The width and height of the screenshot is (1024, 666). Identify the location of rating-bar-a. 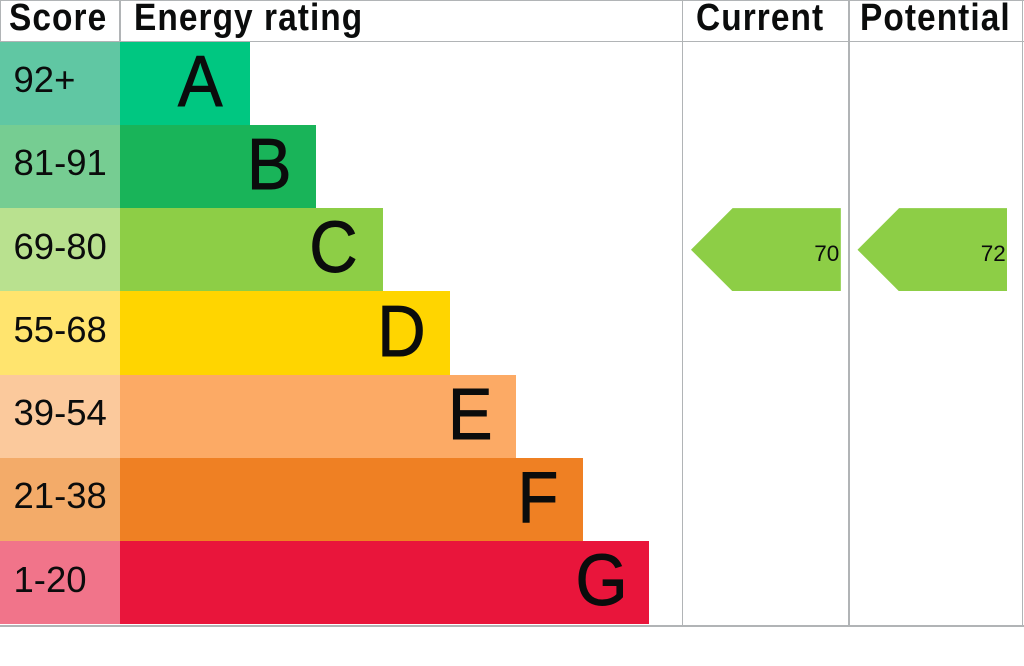
(184, 83).